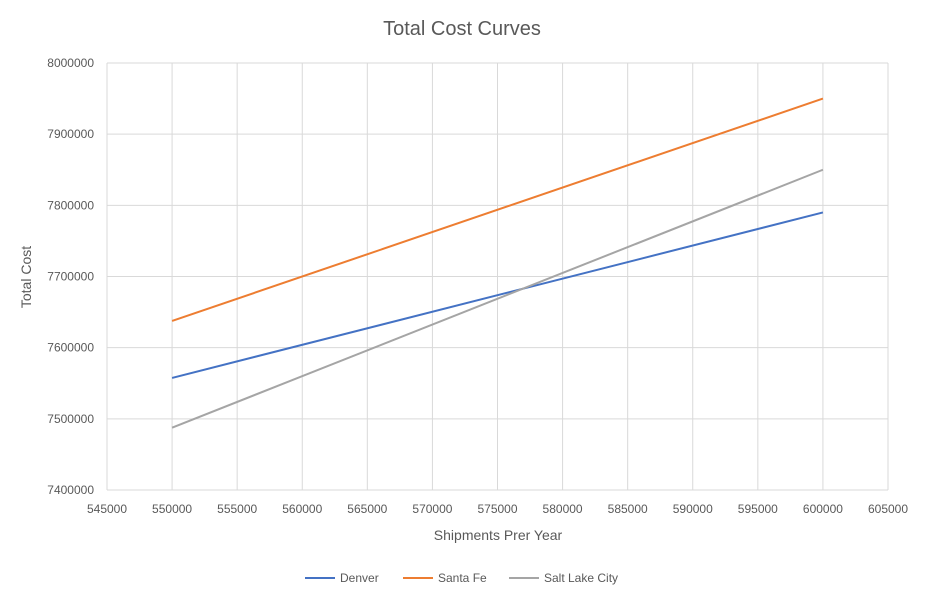  What do you see at coordinates (462, 578) in the screenshot?
I see `legend-label: Santa Fe` at bounding box center [462, 578].